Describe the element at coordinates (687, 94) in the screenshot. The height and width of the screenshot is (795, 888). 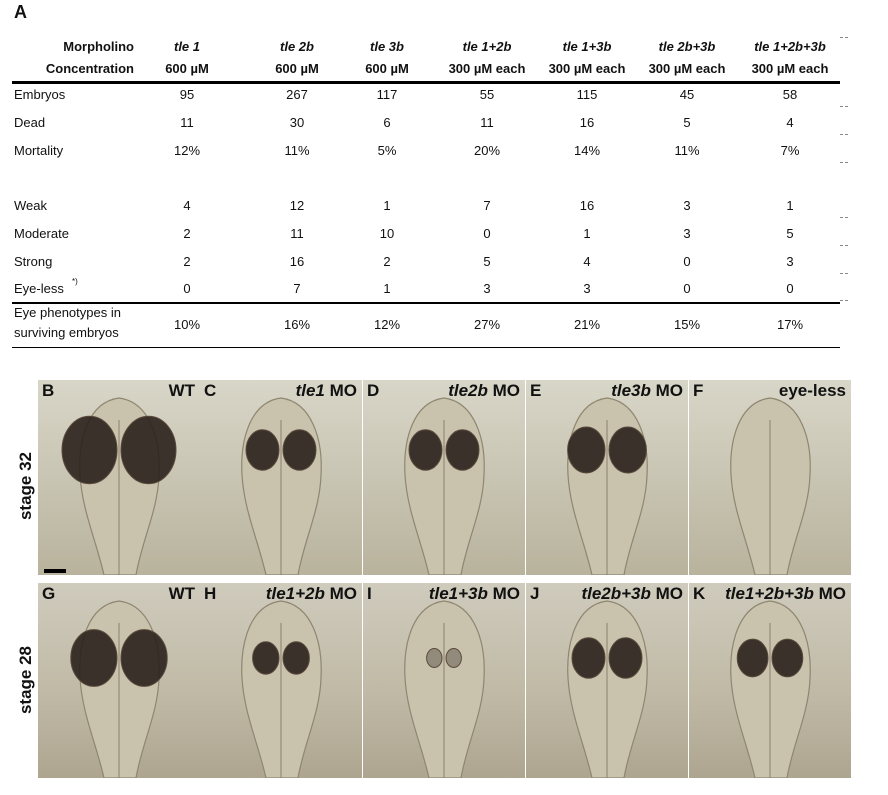
I see `table-cell: 45` at that location.